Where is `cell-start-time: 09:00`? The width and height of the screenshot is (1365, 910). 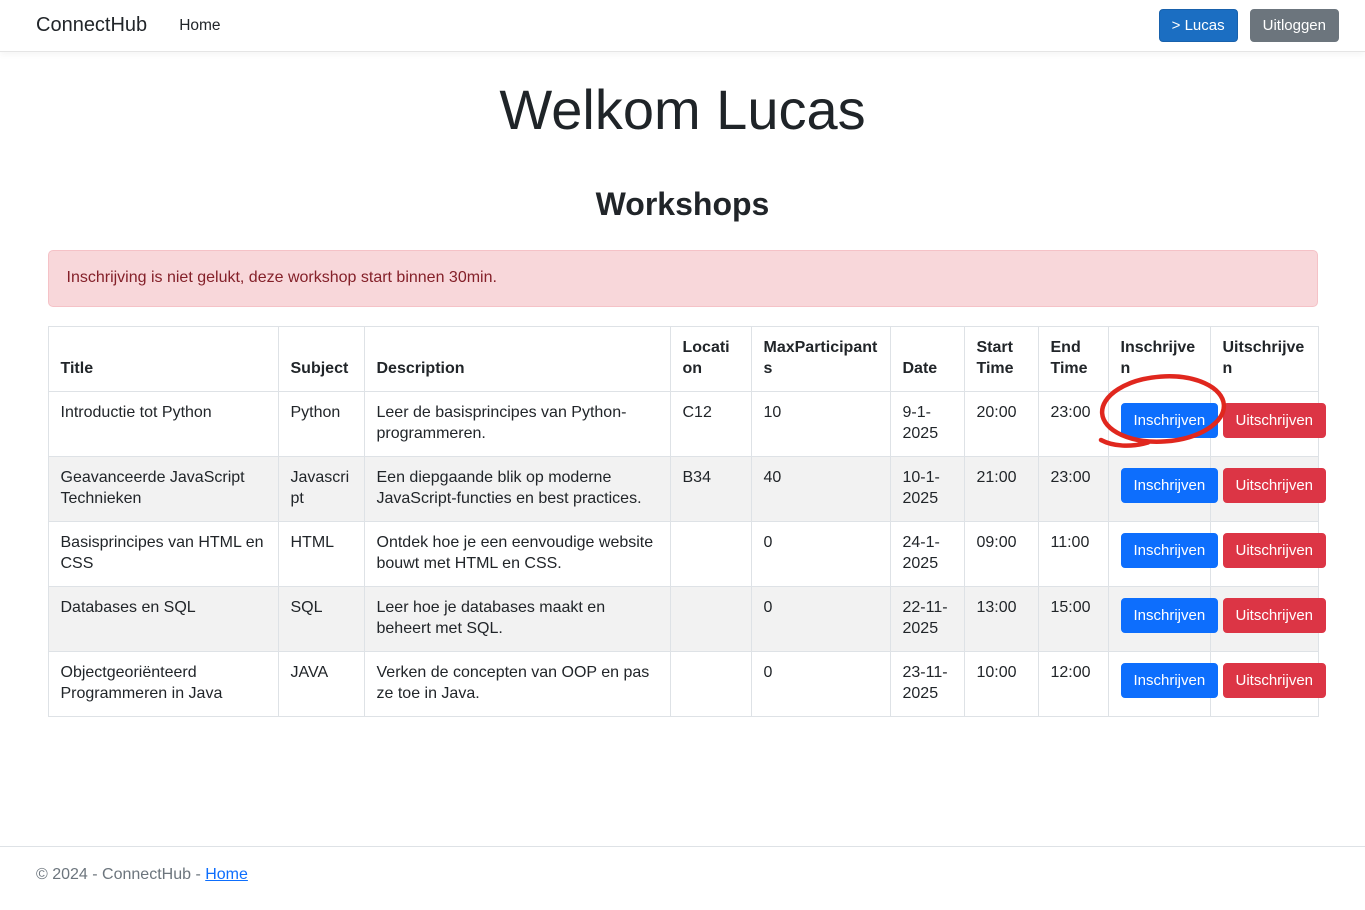
cell-start-time: 09:00 is located at coordinates (1001, 553).